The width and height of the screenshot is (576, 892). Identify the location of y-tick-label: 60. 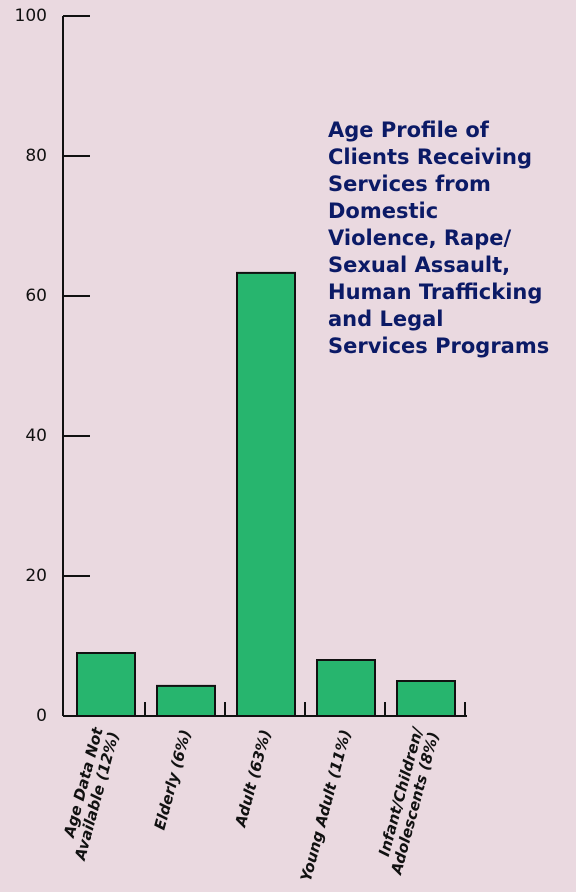
(36, 296).